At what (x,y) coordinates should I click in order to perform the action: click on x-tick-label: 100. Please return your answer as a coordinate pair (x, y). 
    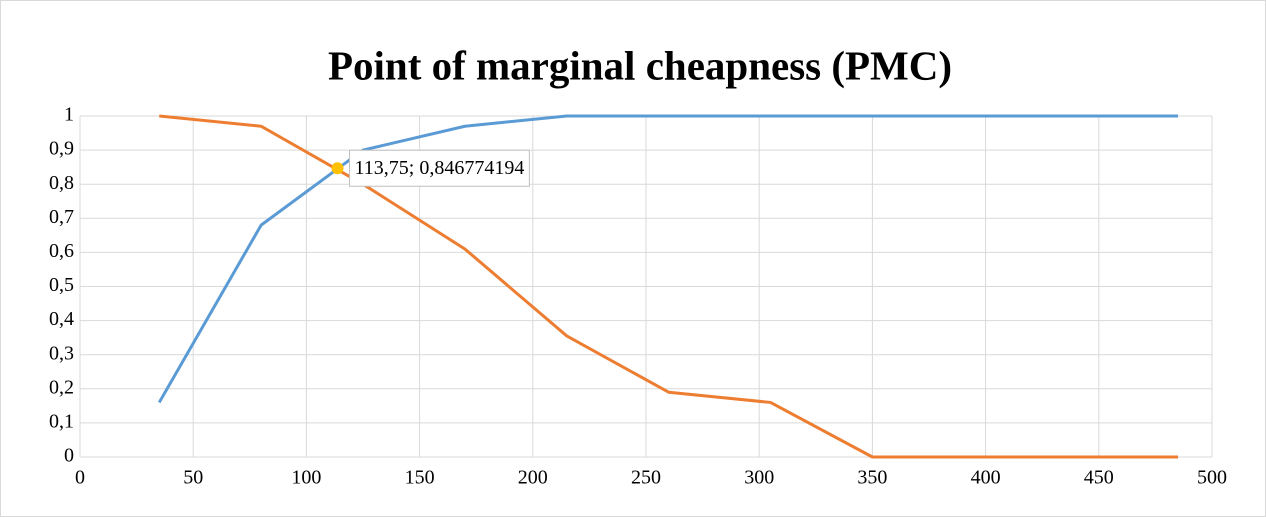
    Looking at the image, I should click on (306, 478).